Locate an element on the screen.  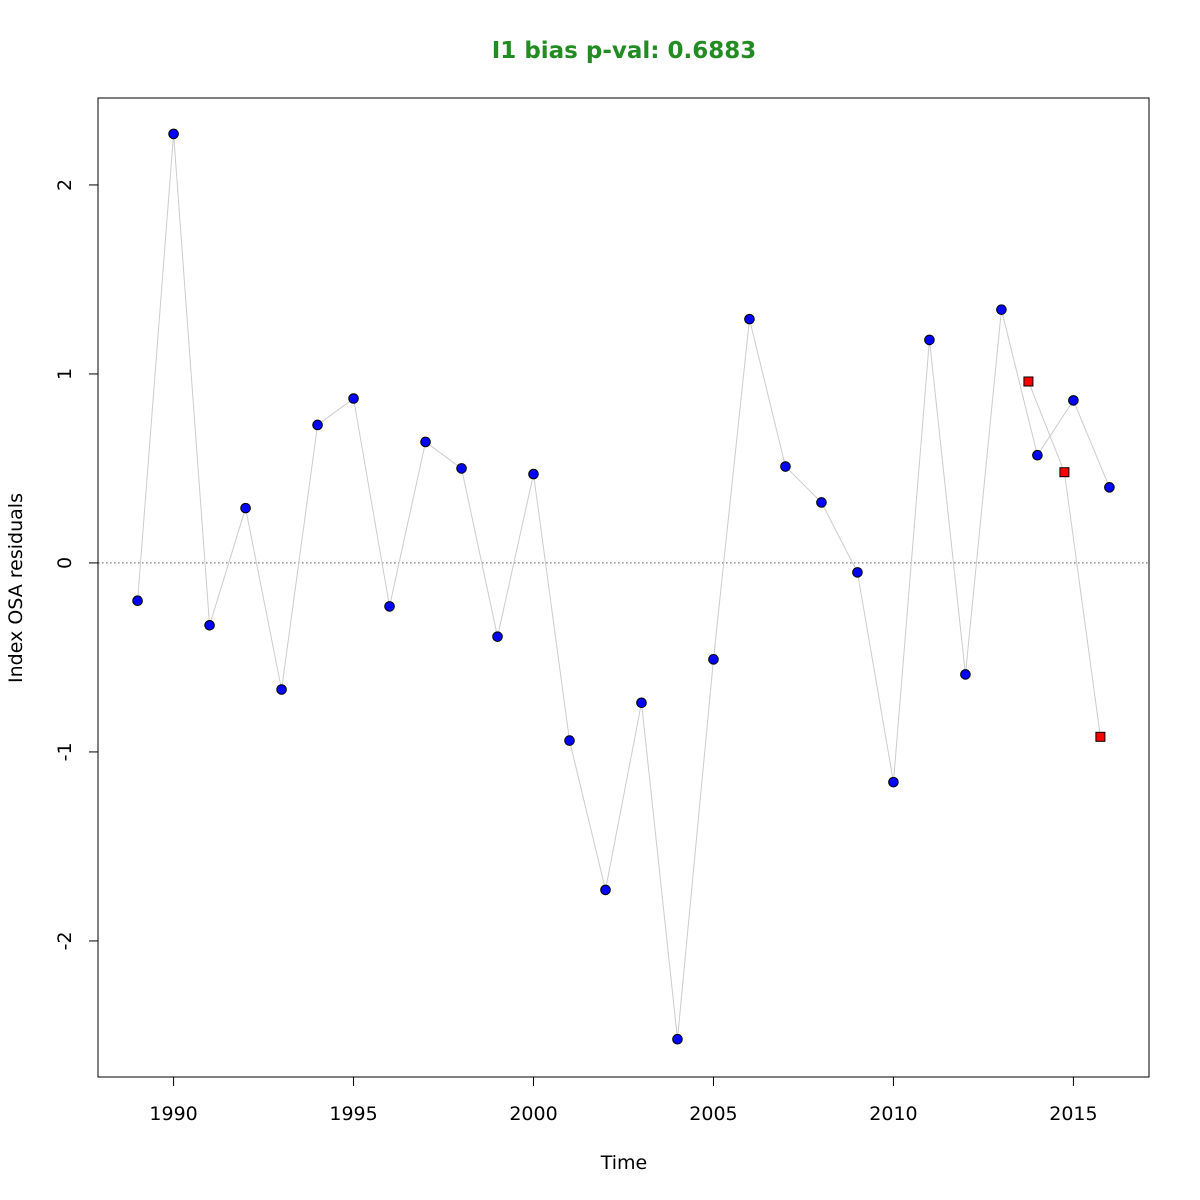
series-2-line is located at coordinates (1064, 559).